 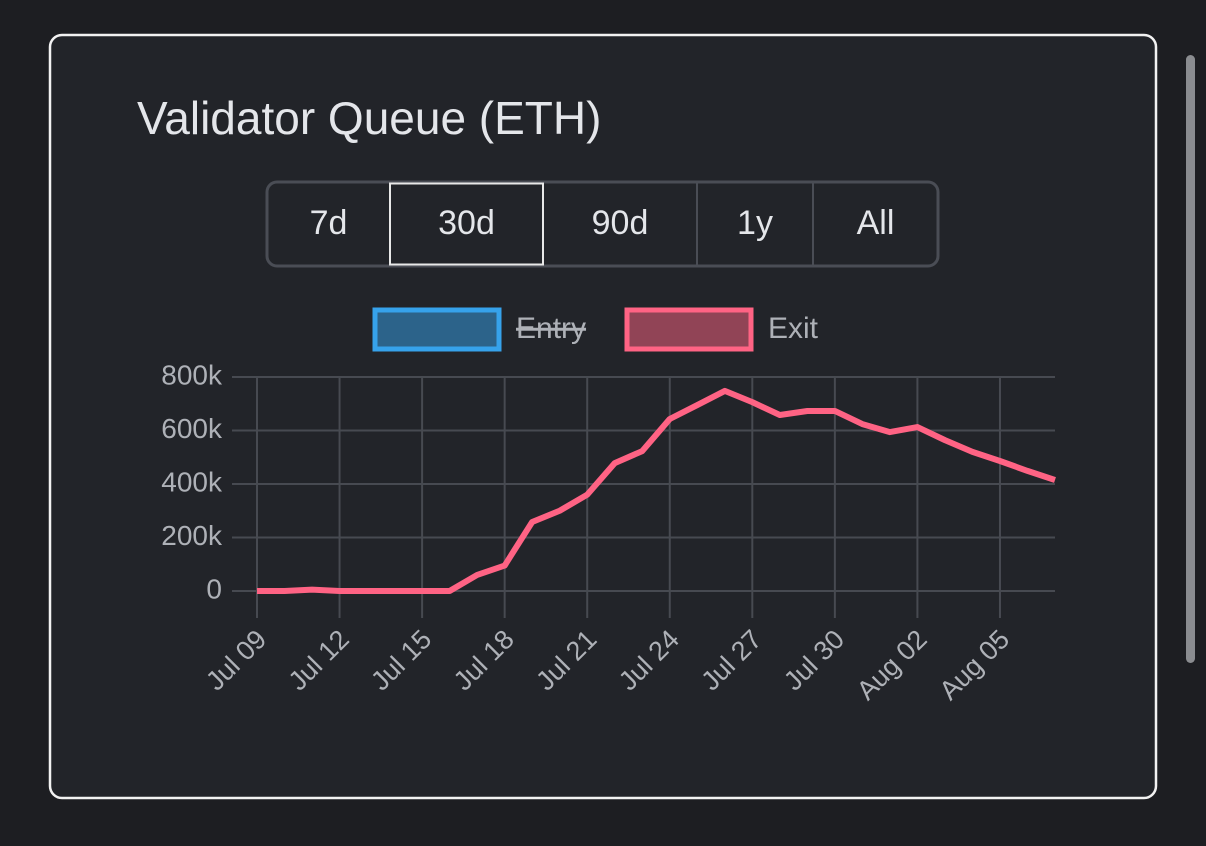 I want to click on range-button-label: 30d, so click(x=466, y=223).